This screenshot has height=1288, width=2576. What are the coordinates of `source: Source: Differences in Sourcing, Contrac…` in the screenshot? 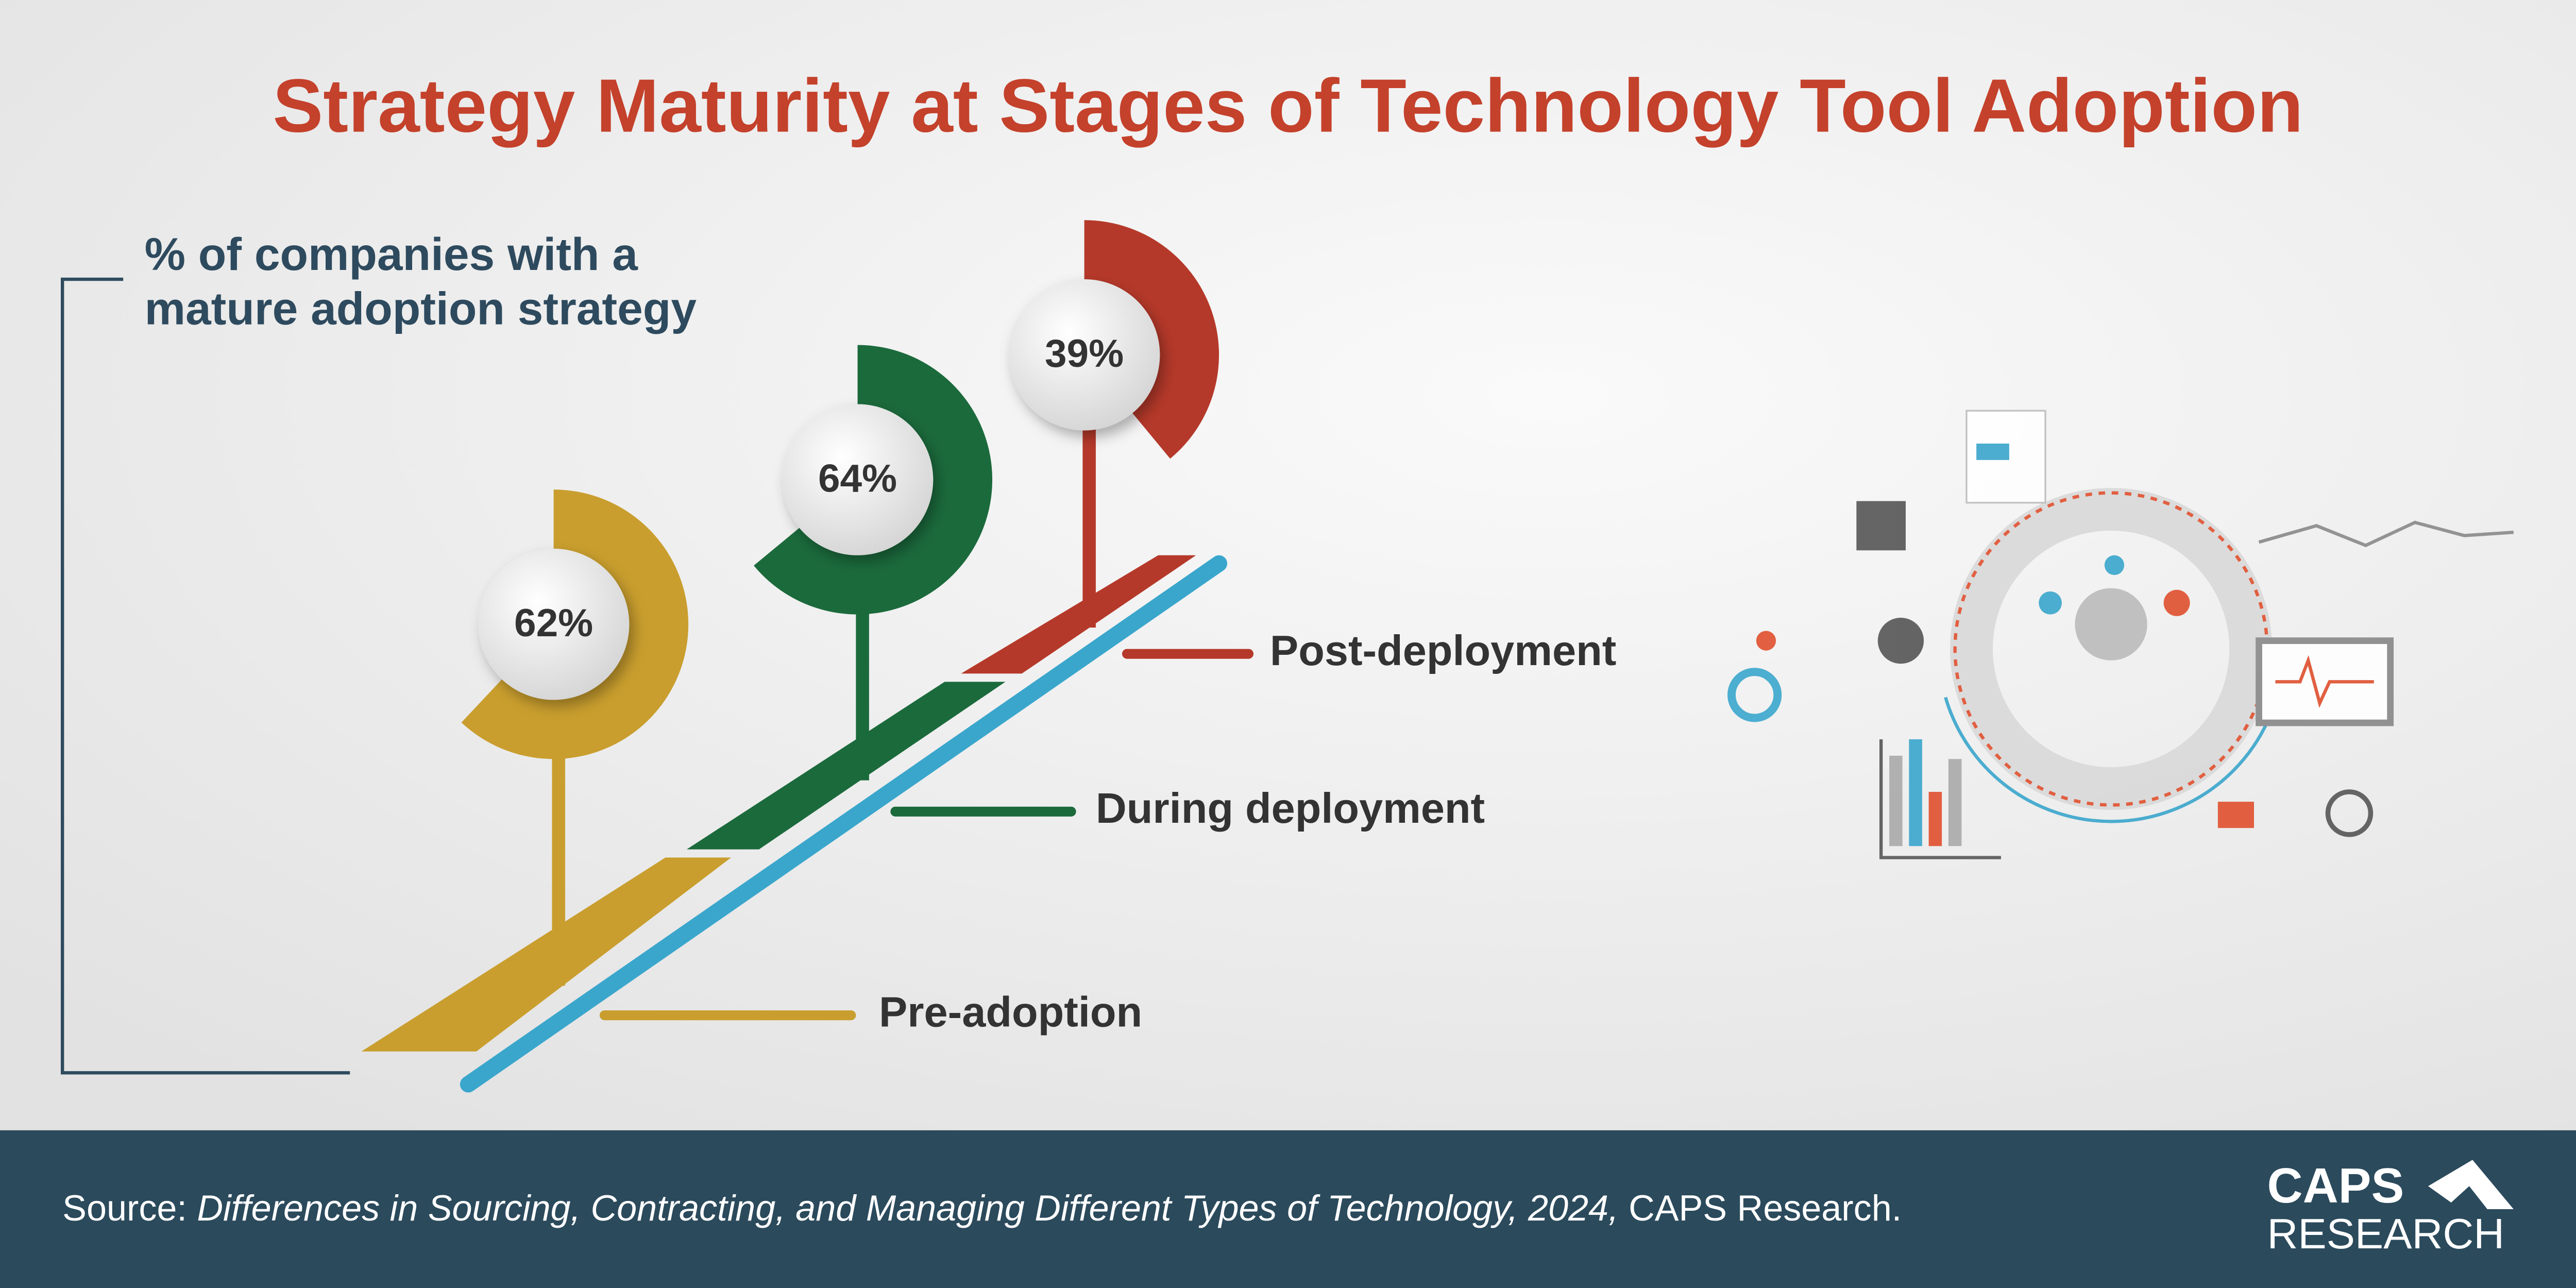 It's located at (982, 1208).